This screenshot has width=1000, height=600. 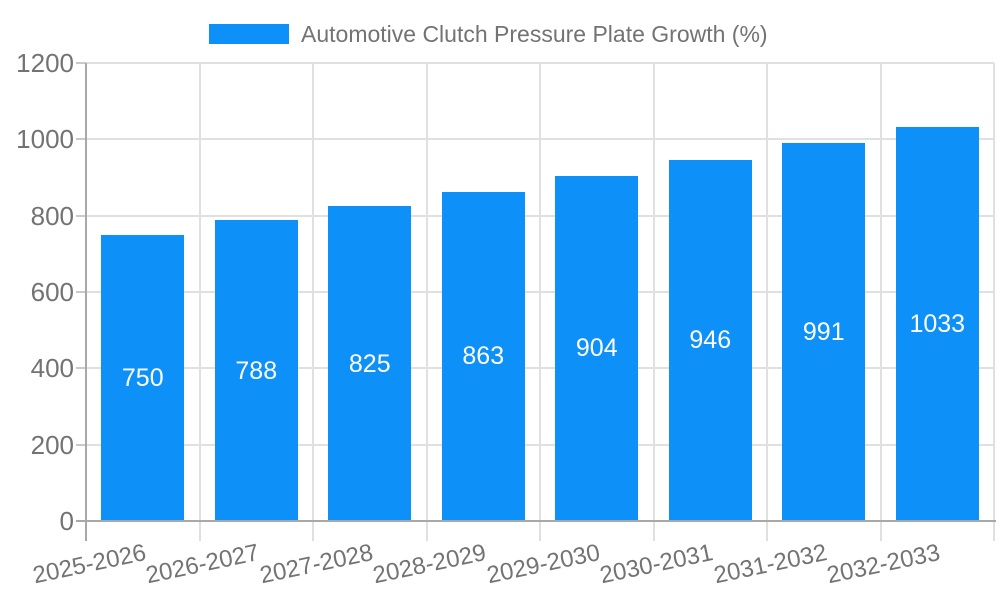 I want to click on y-tick-label: 0, so click(x=66, y=521).